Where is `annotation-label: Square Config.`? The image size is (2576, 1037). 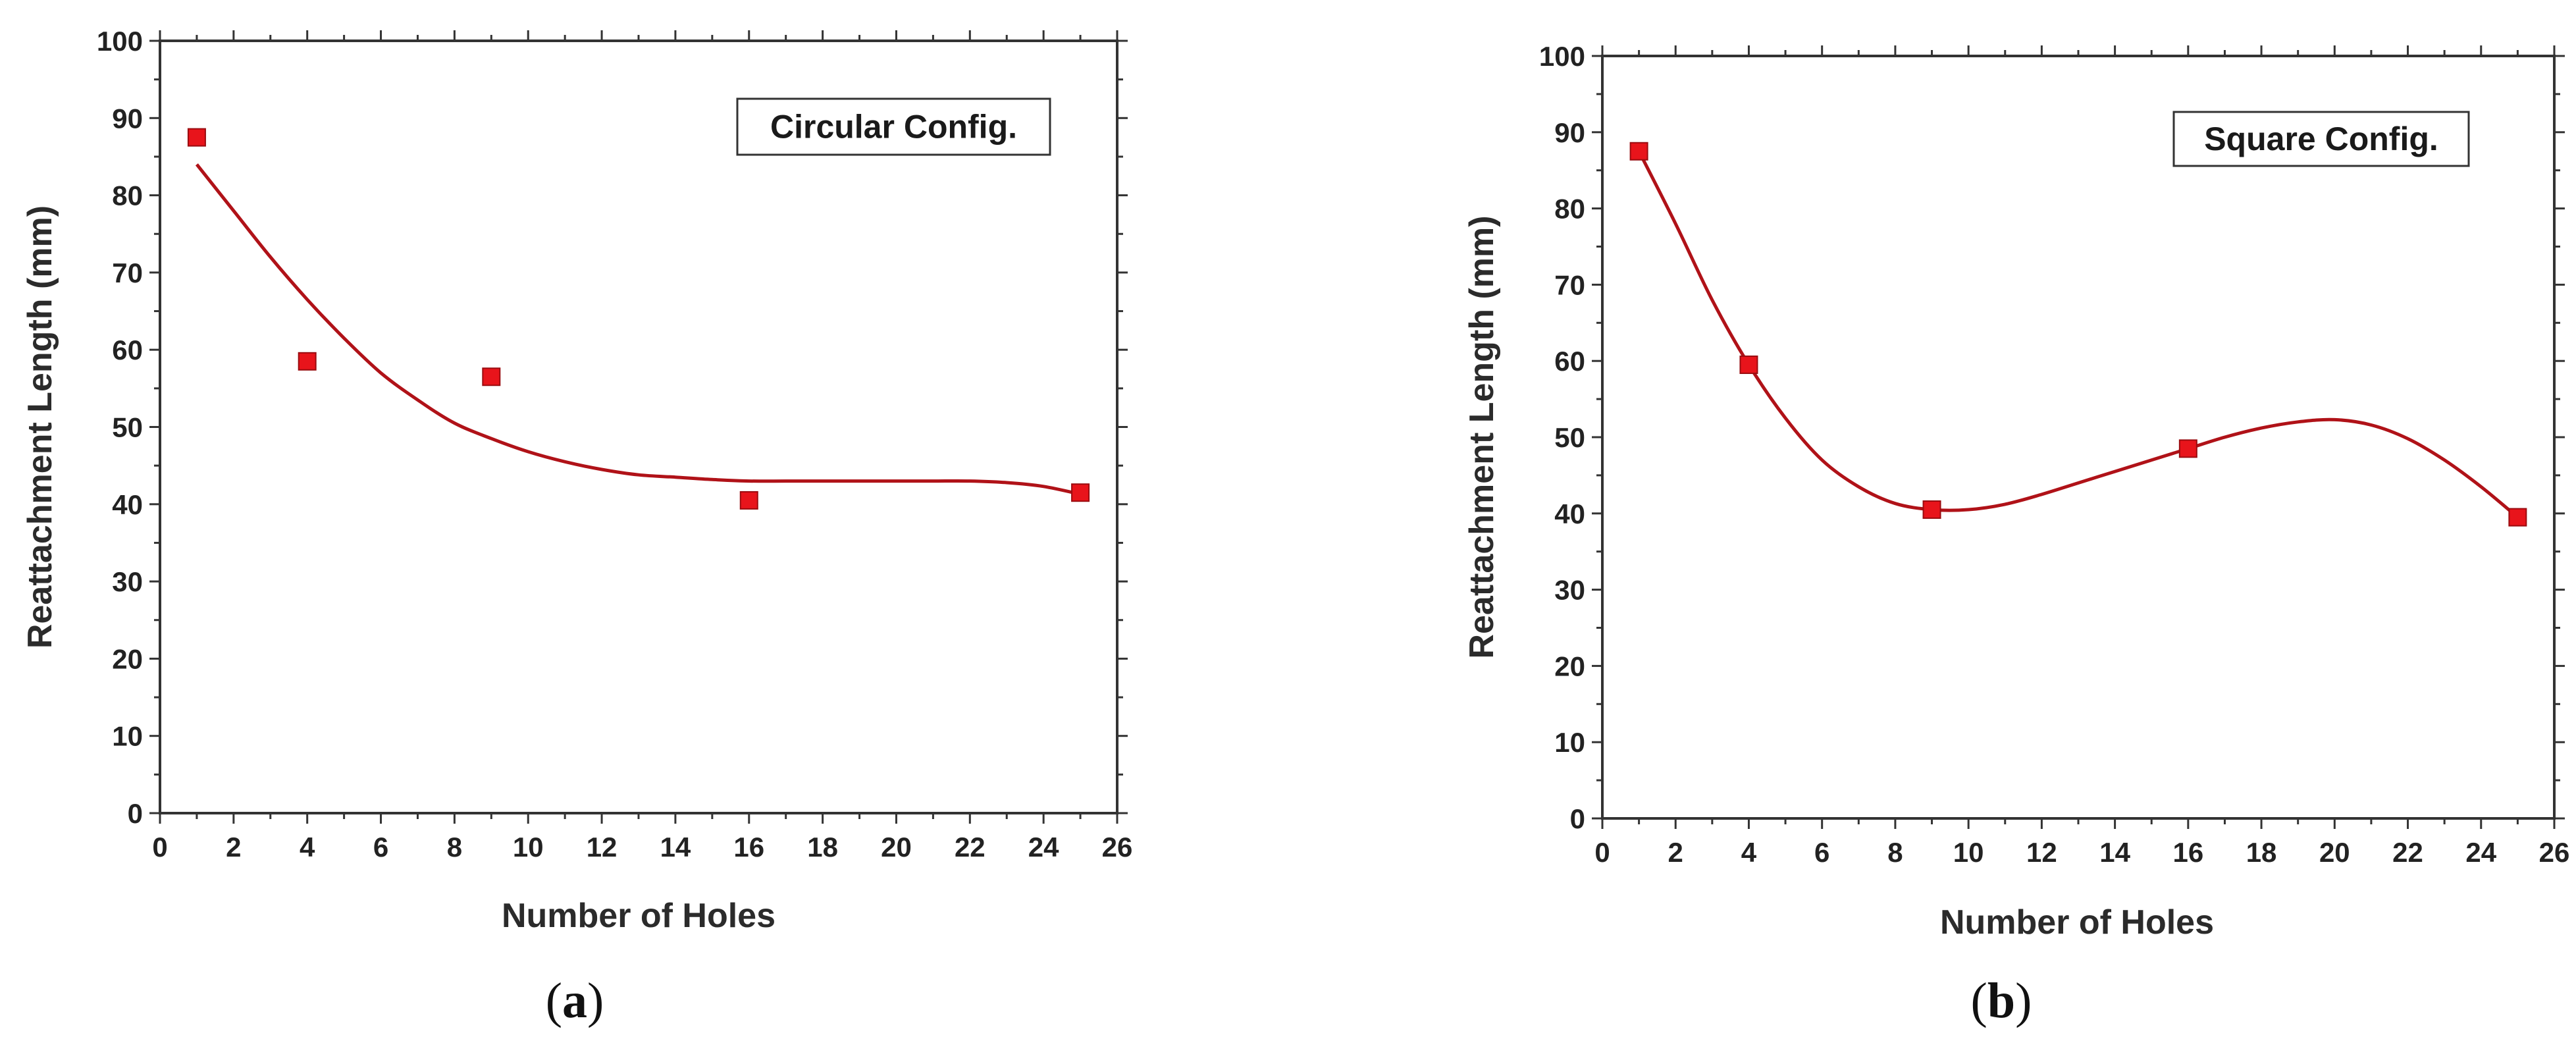
annotation-label: Square Config. is located at coordinates (2321, 138).